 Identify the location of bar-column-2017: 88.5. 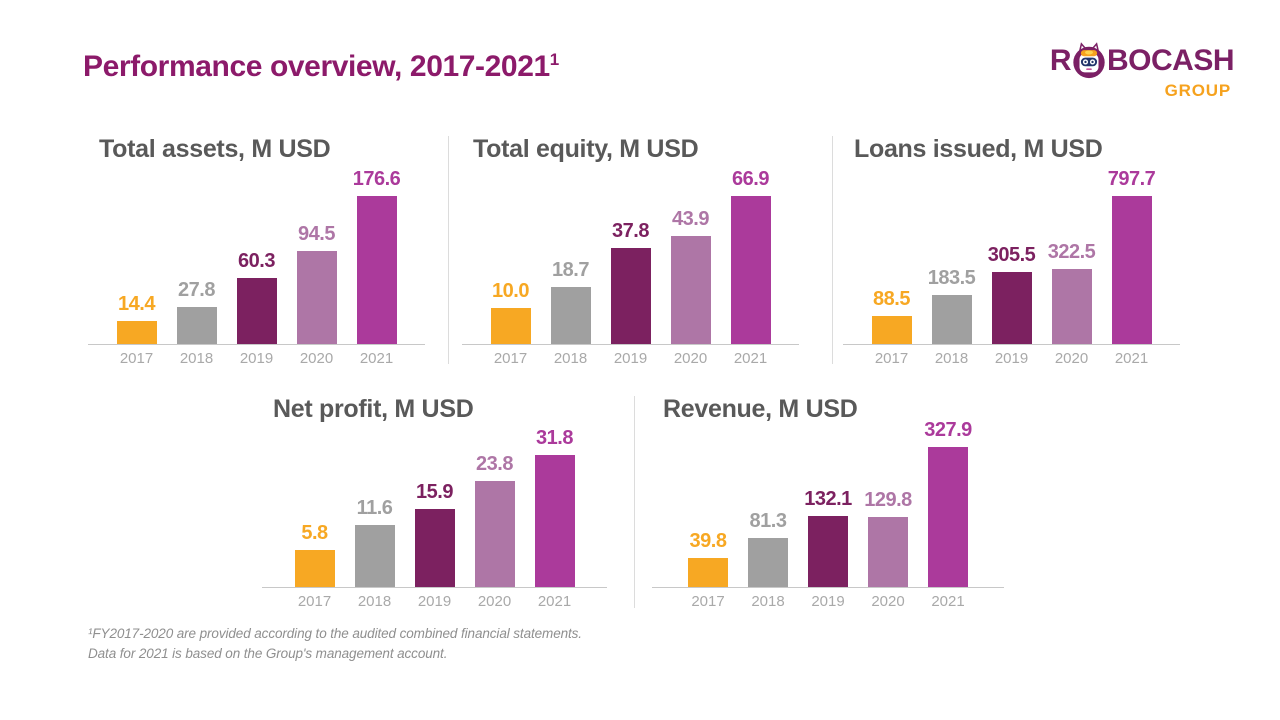
(891, 316).